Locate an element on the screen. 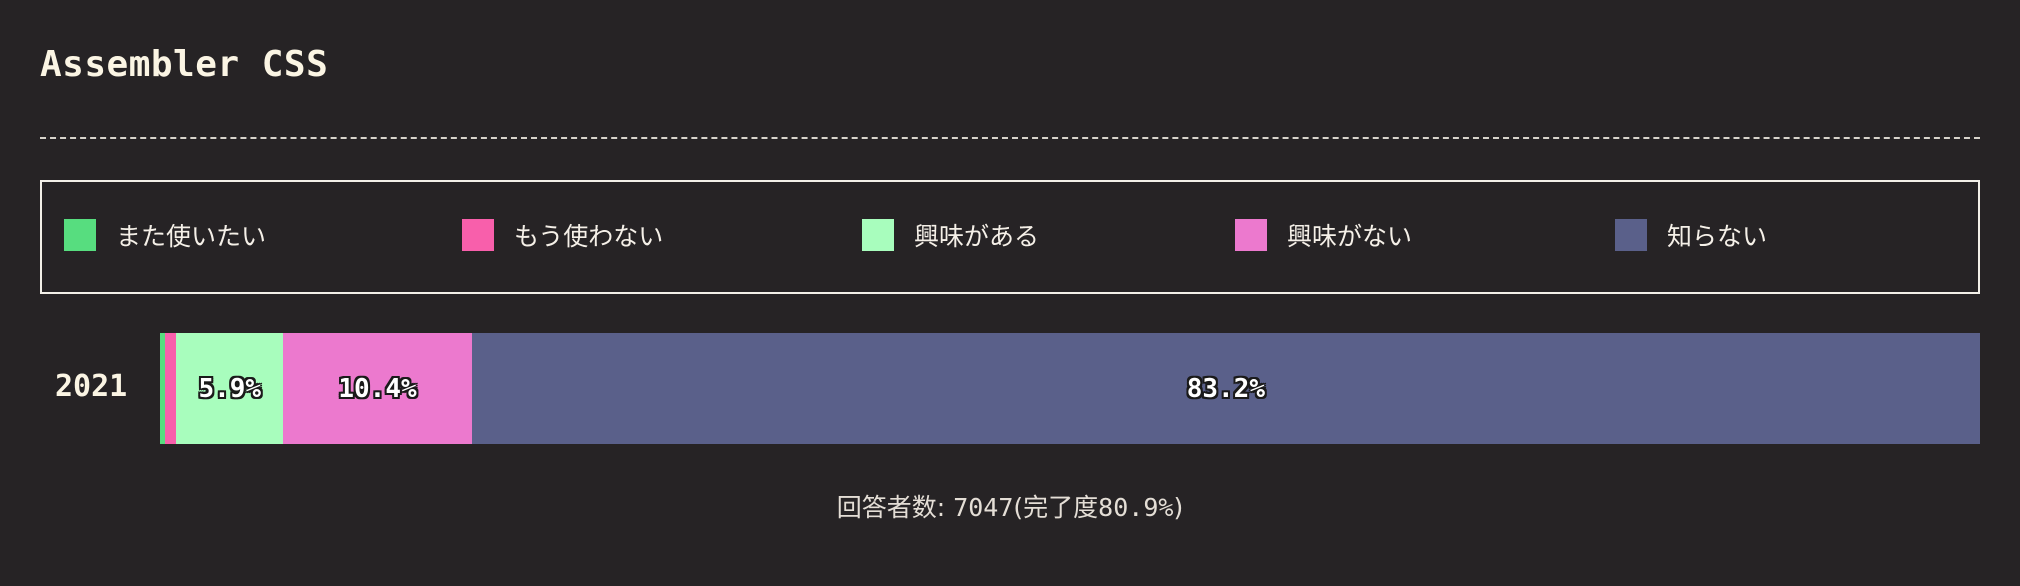 This screenshot has height=586, width=2020. data-label: 5.9% is located at coordinates (230, 388).